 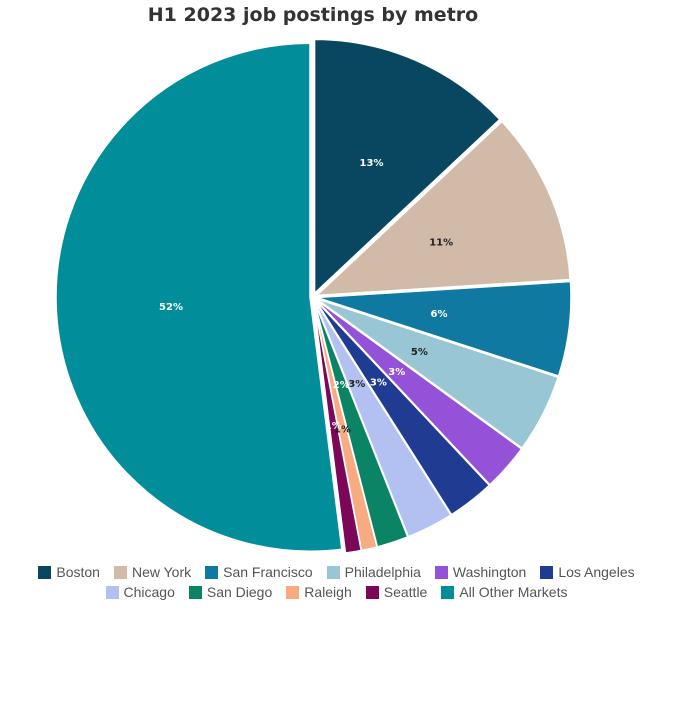 I want to click on slice-value-label: 5%, so click(x=419, y=352).